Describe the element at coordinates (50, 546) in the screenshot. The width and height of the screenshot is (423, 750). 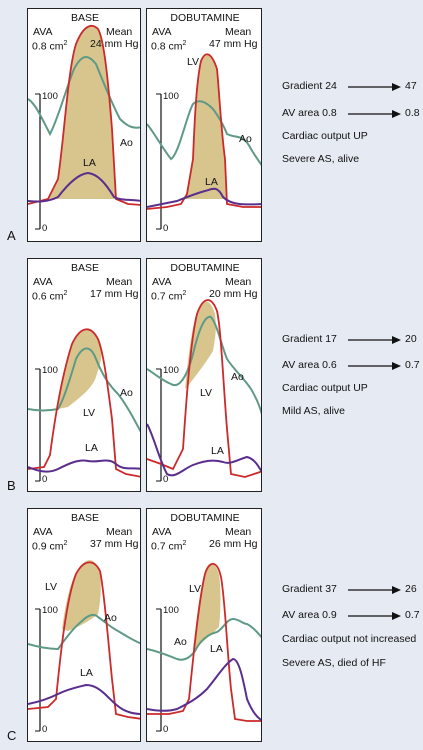
I see `ava-value: 0.9 cm2` at that location.